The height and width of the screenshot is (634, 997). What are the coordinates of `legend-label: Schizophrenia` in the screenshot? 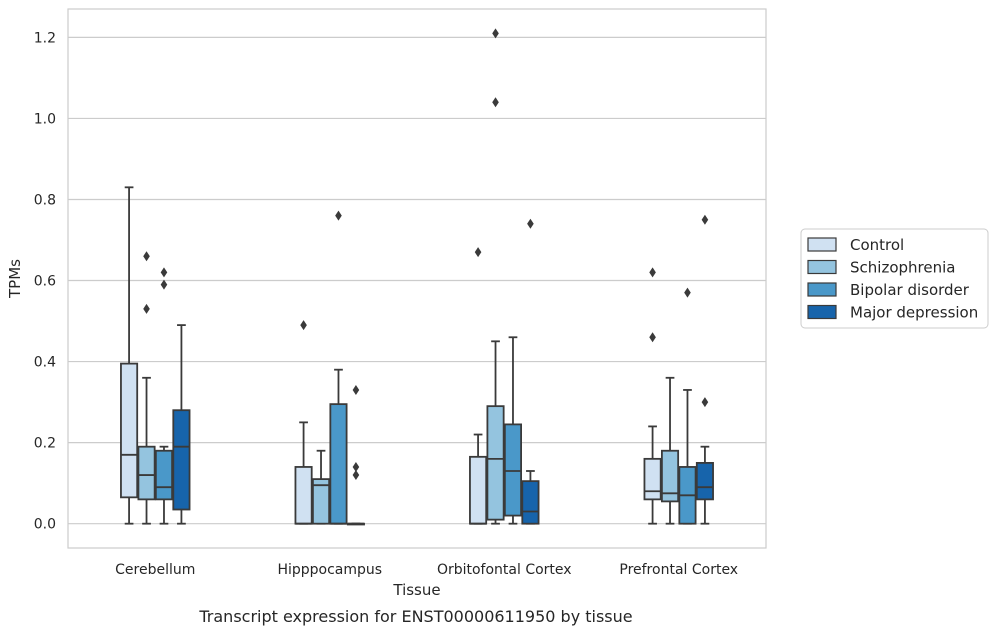 It's located at (902, 268).